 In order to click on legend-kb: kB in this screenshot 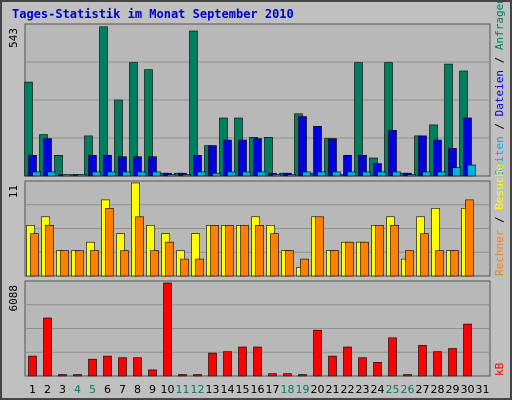, I will do `click(499, 369)`.